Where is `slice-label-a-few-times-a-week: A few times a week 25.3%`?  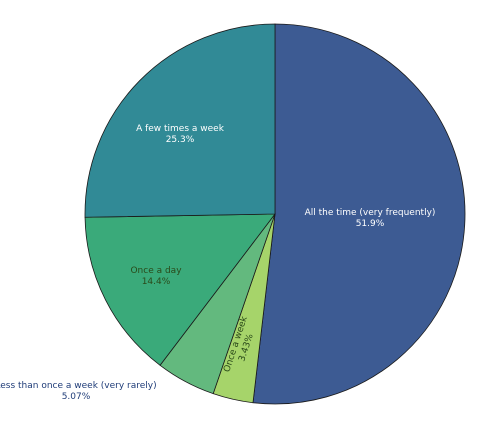
slice-label-a-few-times-a-week: A few times a week 25.3% is located at coordinates (180, 134).